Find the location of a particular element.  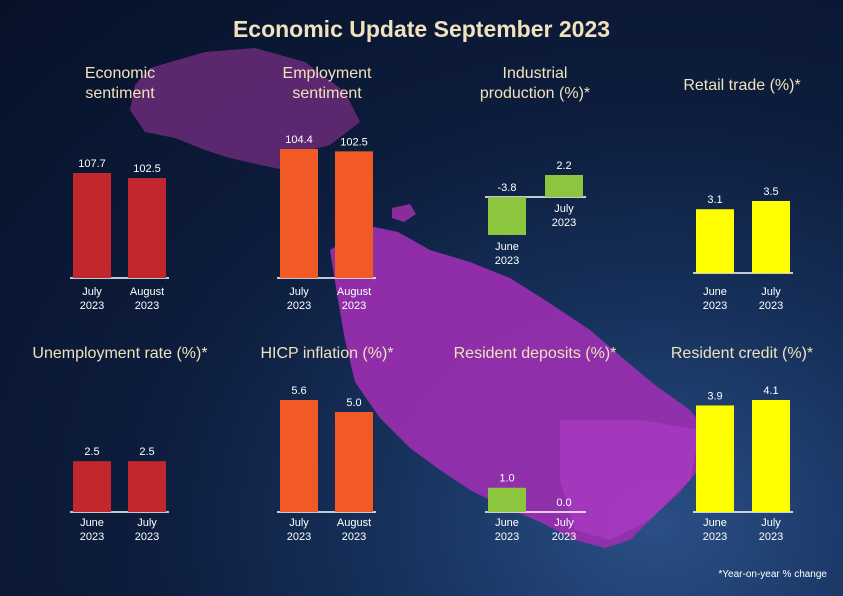

bar-chart-unemployment-rate: 2.5 June 2023 2.5 July 2023 is located at coordinates (119, 494).